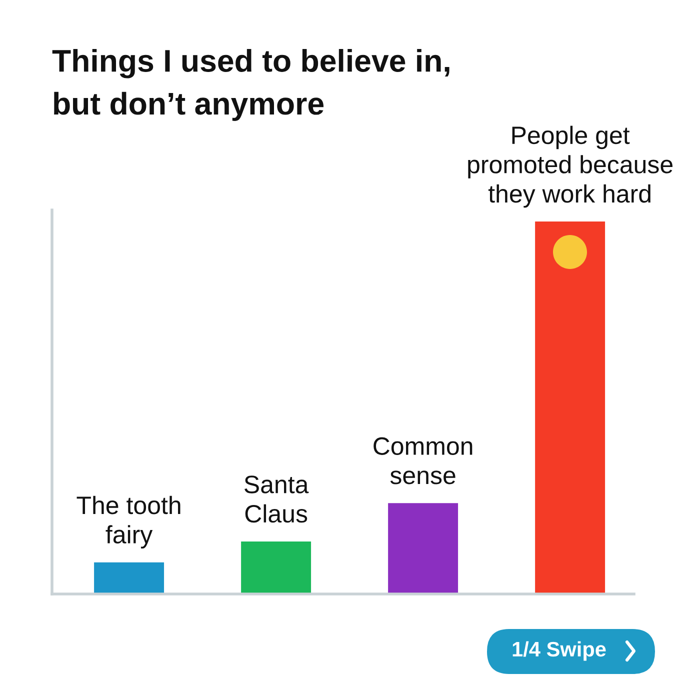 This screenshot has height=700, width=700. Describe the element at coordinates (559, 651) in the screenshot. I see `text: 1/4 Swipe` at that location.